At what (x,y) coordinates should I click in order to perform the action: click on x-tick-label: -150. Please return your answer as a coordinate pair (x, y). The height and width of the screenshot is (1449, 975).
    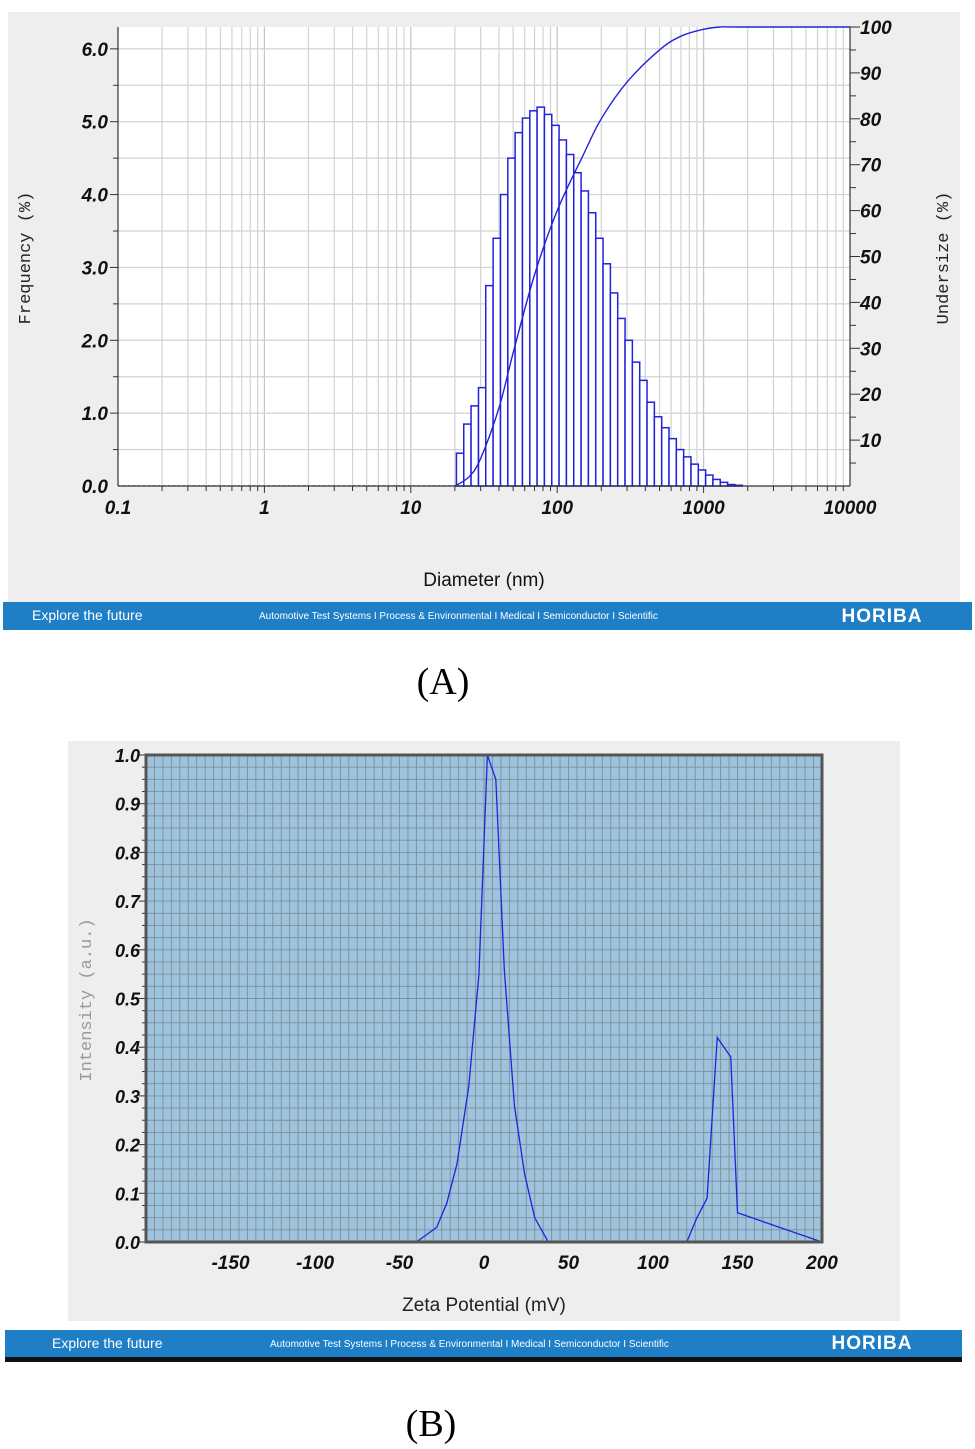
    Looking at the image, I should click on (230, 1263).